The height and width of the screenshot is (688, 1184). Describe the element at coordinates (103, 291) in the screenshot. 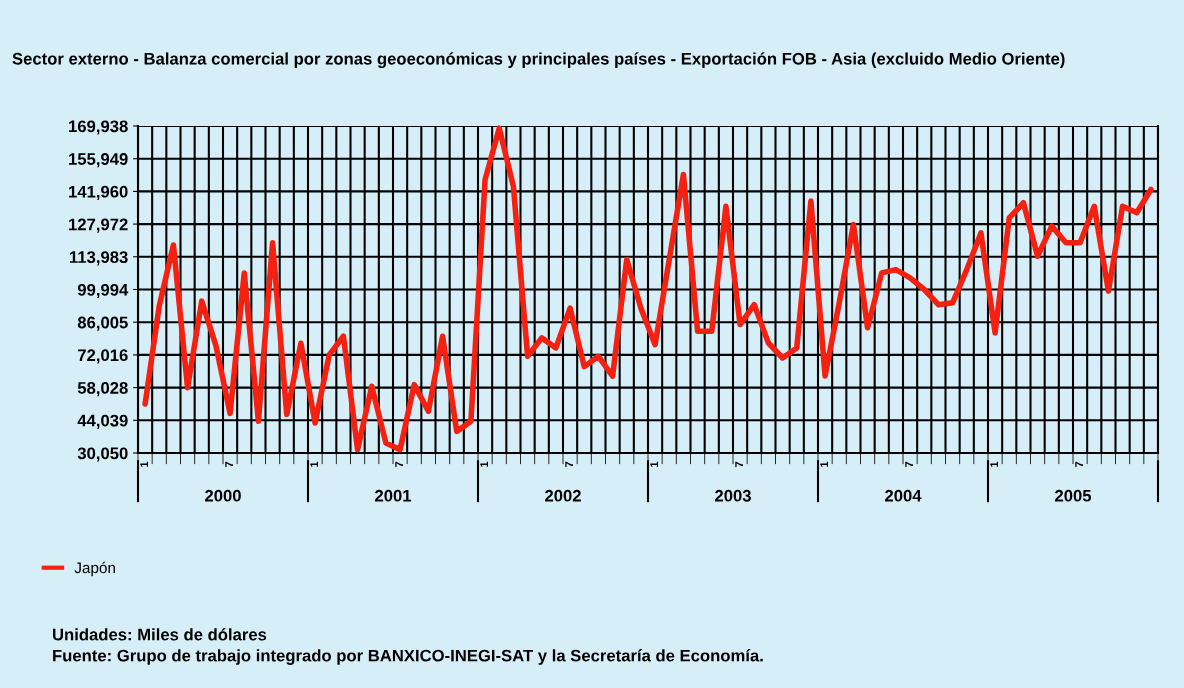

I see `y-tick-label: 99,994` at that location.